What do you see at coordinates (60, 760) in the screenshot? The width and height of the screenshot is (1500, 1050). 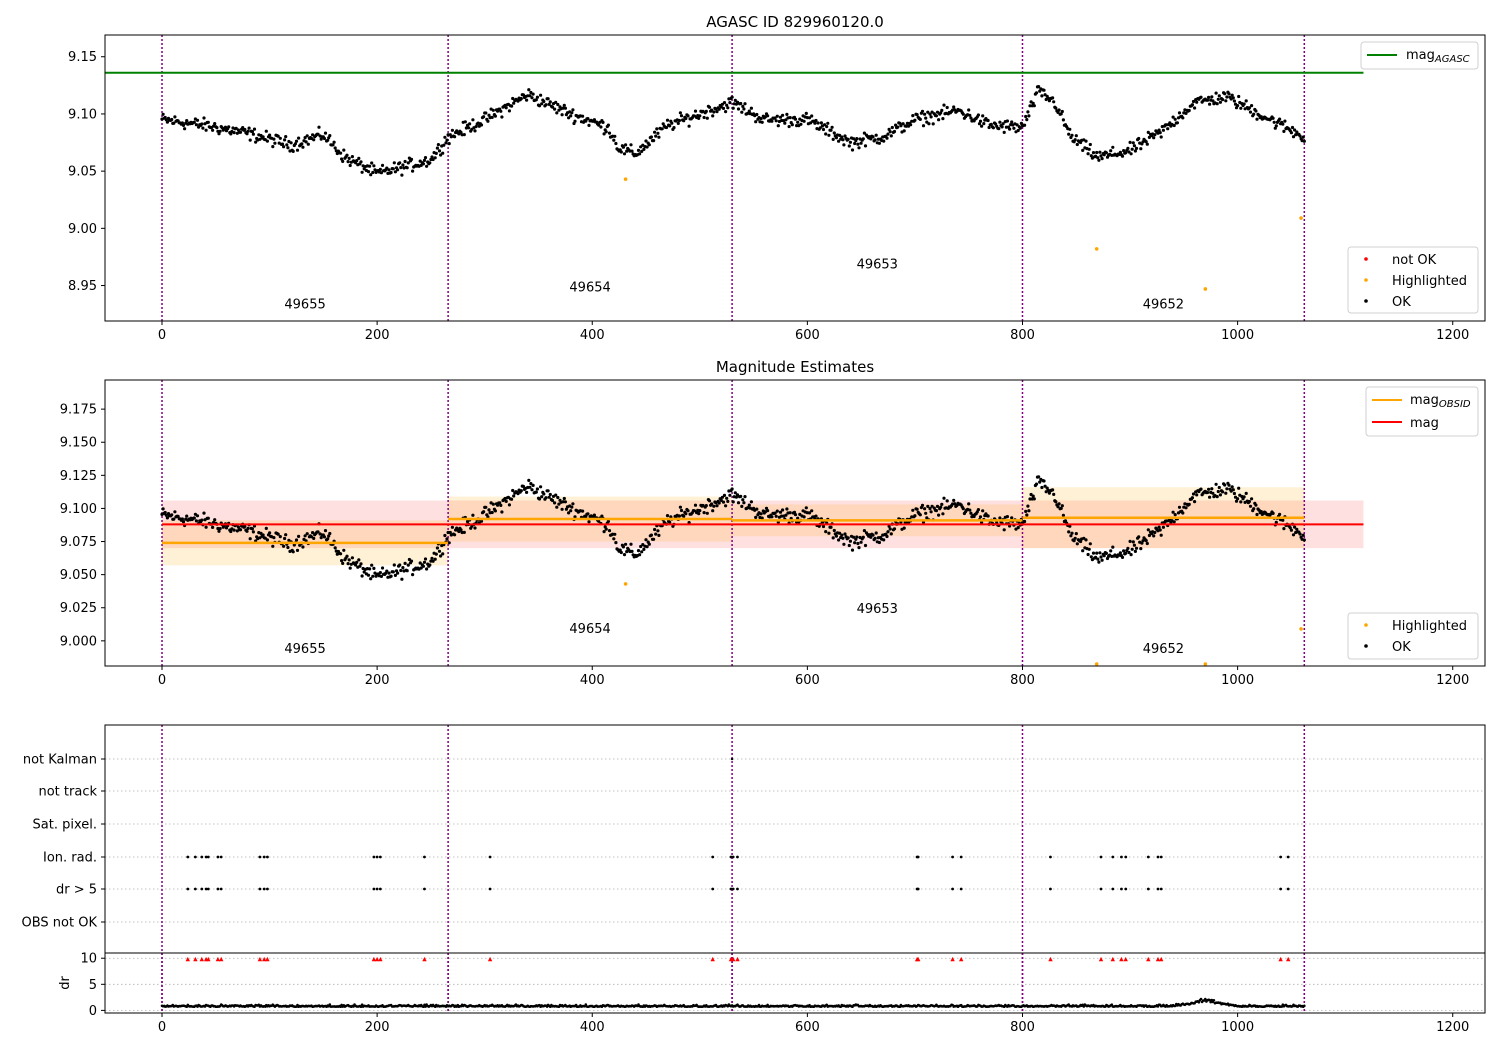 I see `flag-label: not Kalman` at bounding box center [60, 760].